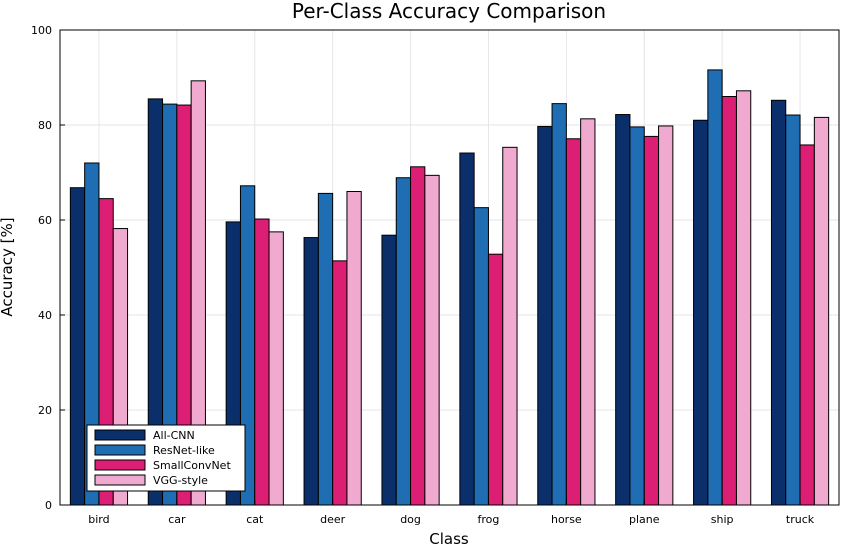 The height and width of the screenshot is (550, 850). I want to click on x-tick-label: horse, so click(566, 519).